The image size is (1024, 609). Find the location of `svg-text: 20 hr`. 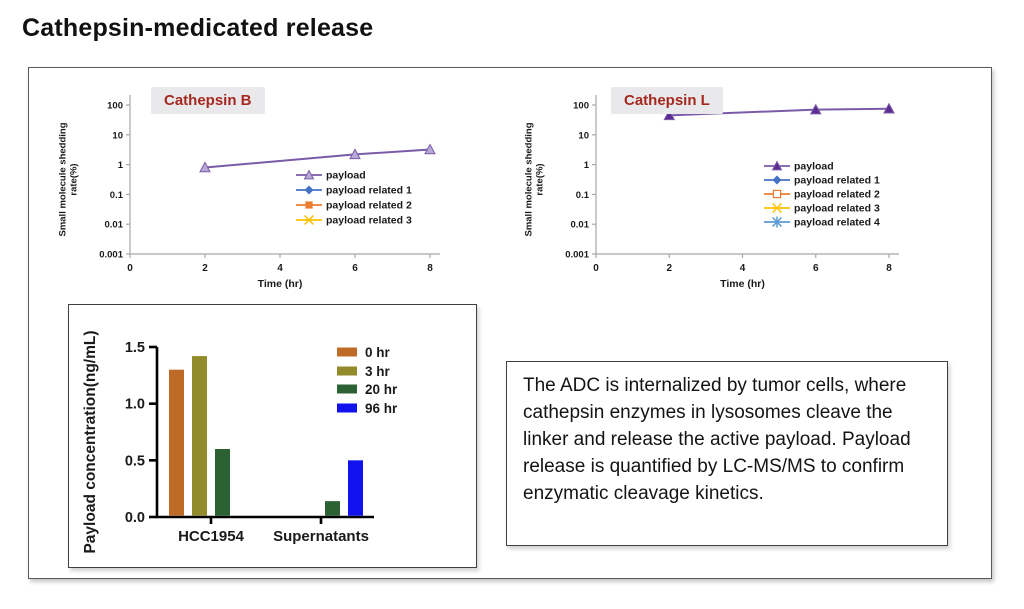

svg-text: 20 hr is located at coordinates (381, 389).